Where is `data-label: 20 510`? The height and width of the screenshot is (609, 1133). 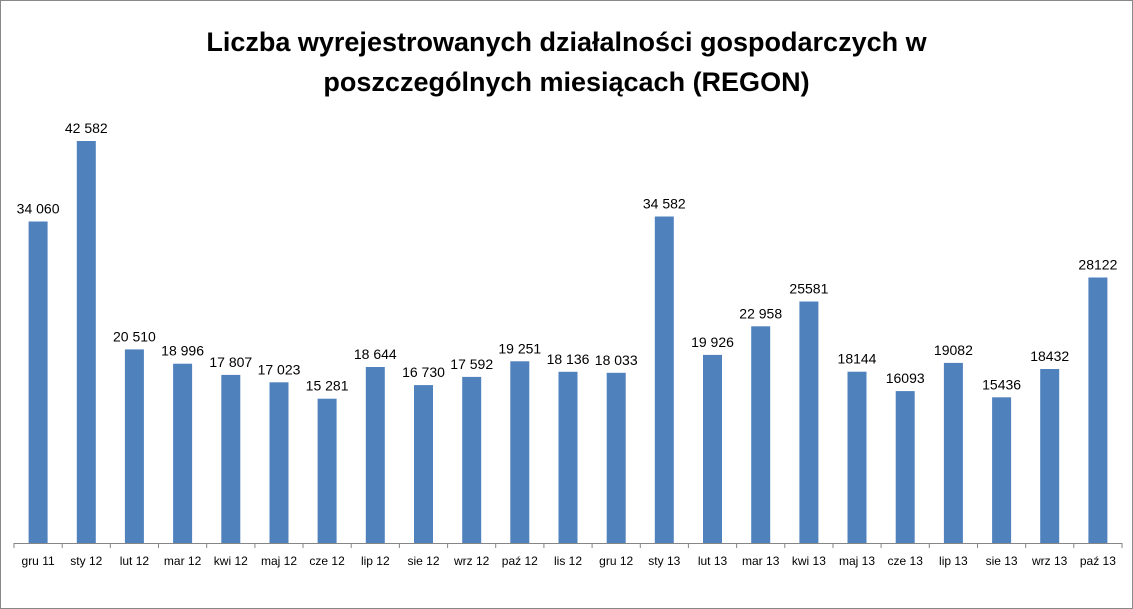 data-label: 20 510 is located at coordinates (134, 336).